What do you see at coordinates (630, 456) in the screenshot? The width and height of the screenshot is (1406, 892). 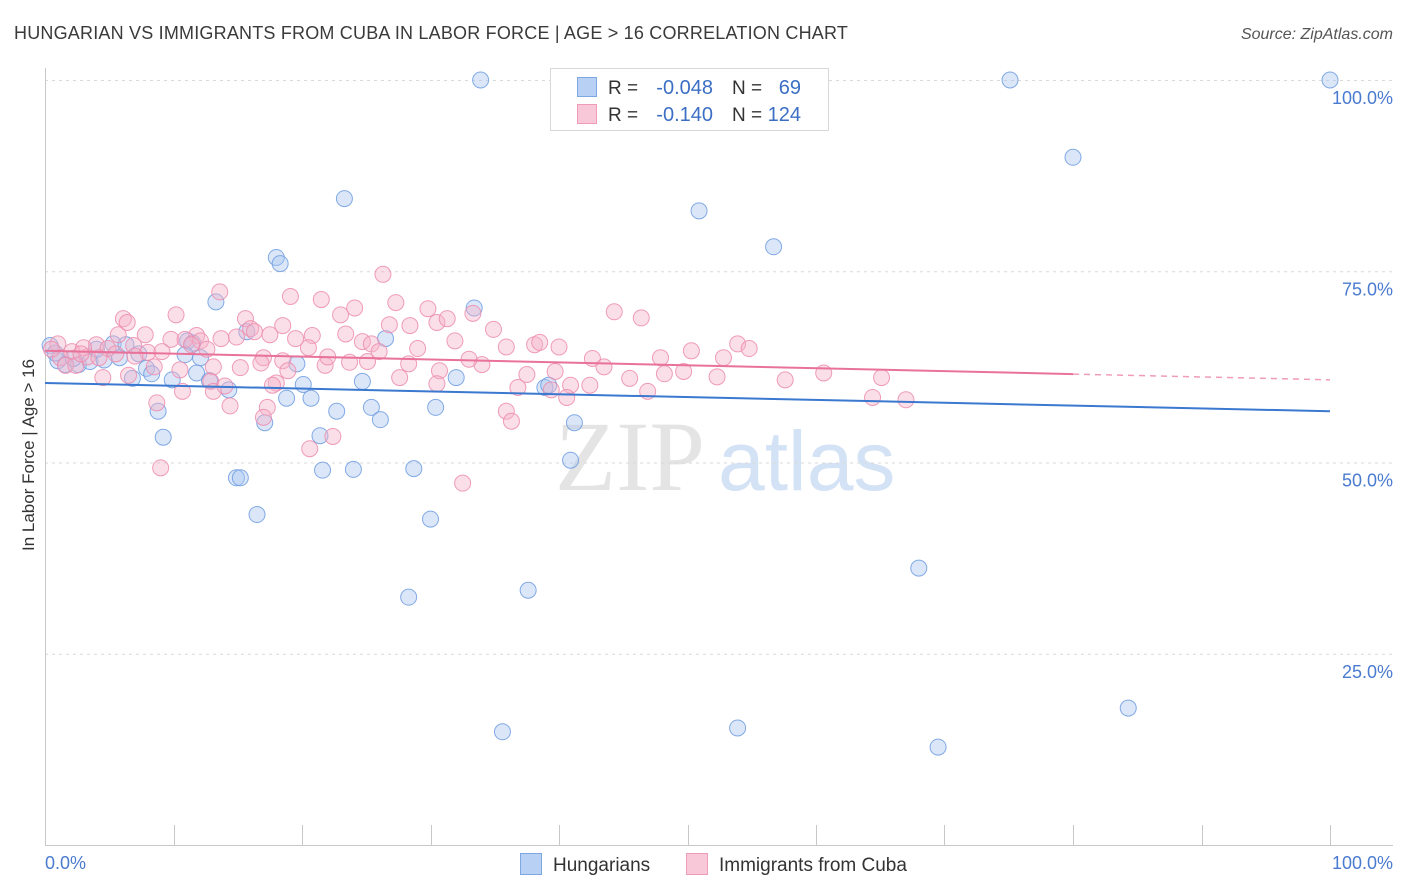 I see `watermark-zip: ZIP` at bounding box center [630, 456].